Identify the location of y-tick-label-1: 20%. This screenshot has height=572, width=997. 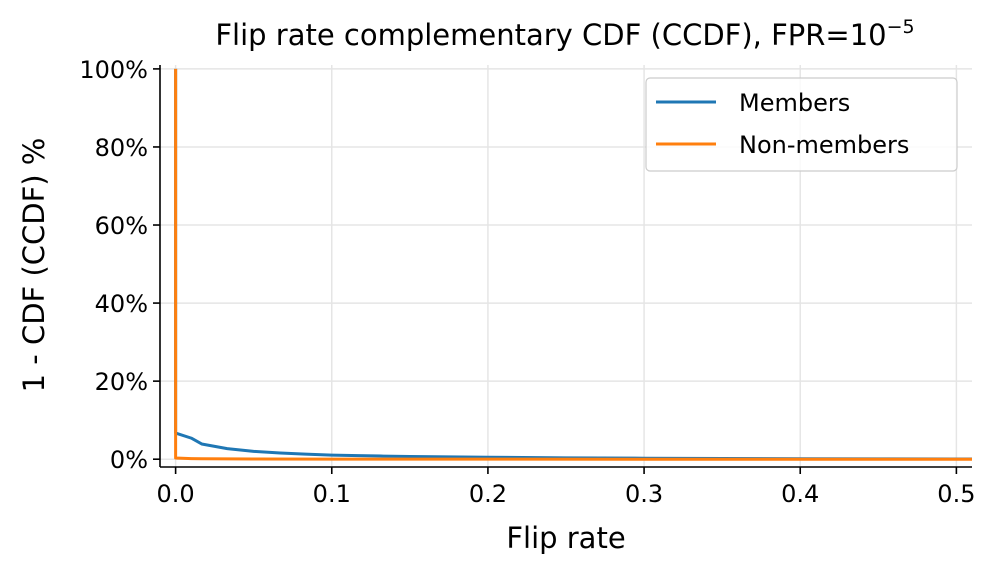
(121, 382).